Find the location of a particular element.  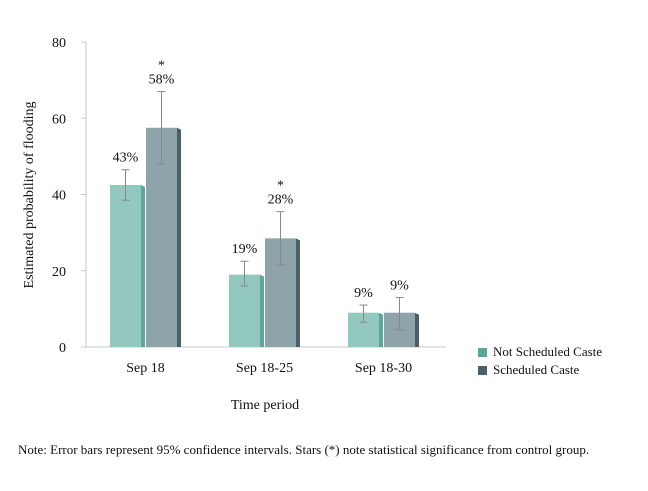

legend-label-scheduled-caste: Scheduled Caste is located at coordinates (536, 369).